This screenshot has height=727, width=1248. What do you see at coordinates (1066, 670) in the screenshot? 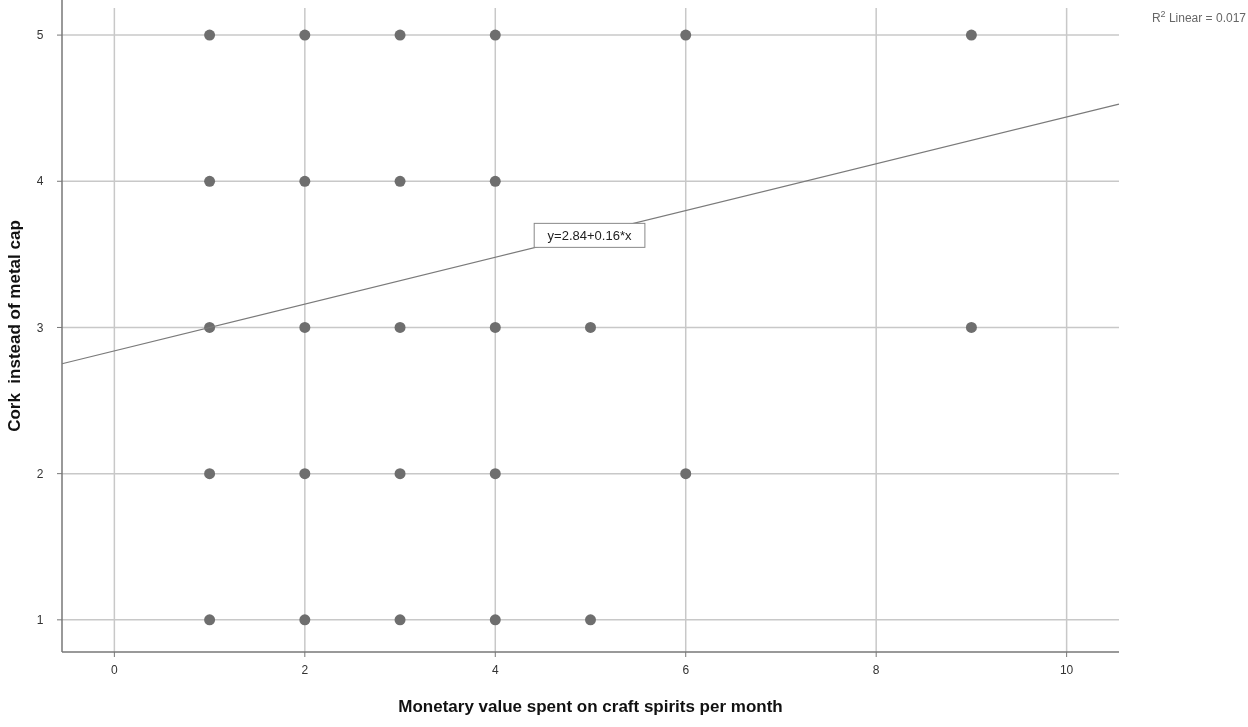
I see `x-tick-label: 10` at bounding box center [1066, 670].